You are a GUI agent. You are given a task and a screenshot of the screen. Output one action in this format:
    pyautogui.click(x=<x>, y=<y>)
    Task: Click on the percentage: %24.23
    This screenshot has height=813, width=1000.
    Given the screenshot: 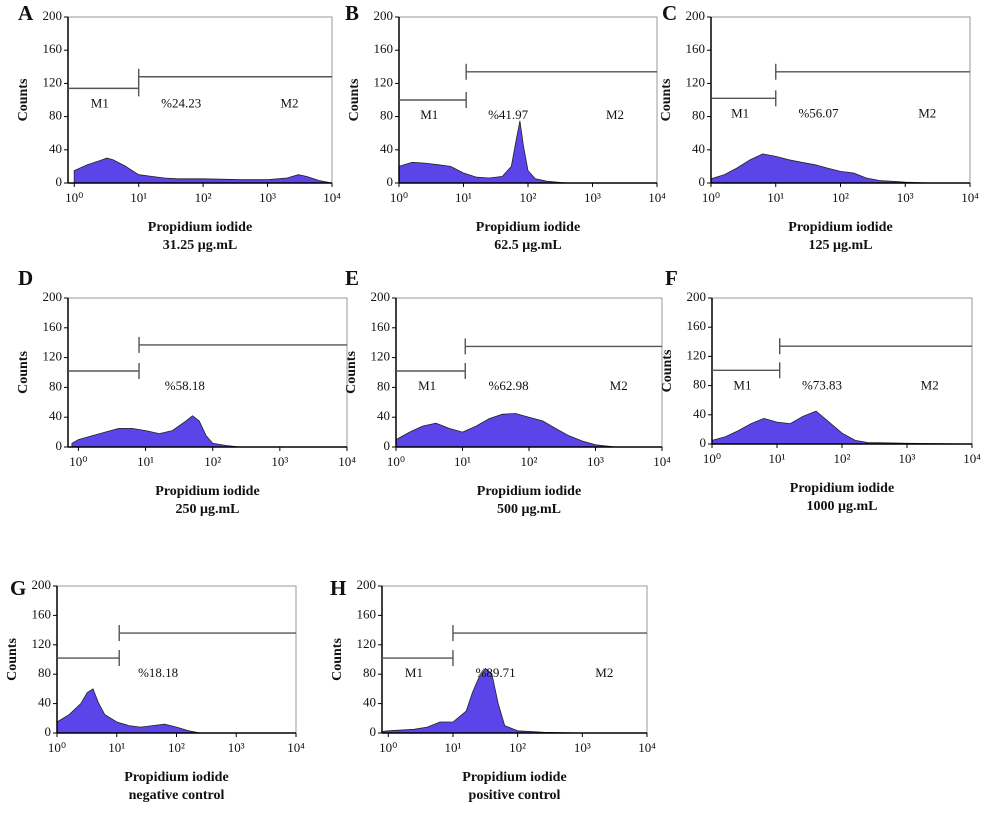 What is the action you would take?
    pyautogui.click(x=181, y=102)
    